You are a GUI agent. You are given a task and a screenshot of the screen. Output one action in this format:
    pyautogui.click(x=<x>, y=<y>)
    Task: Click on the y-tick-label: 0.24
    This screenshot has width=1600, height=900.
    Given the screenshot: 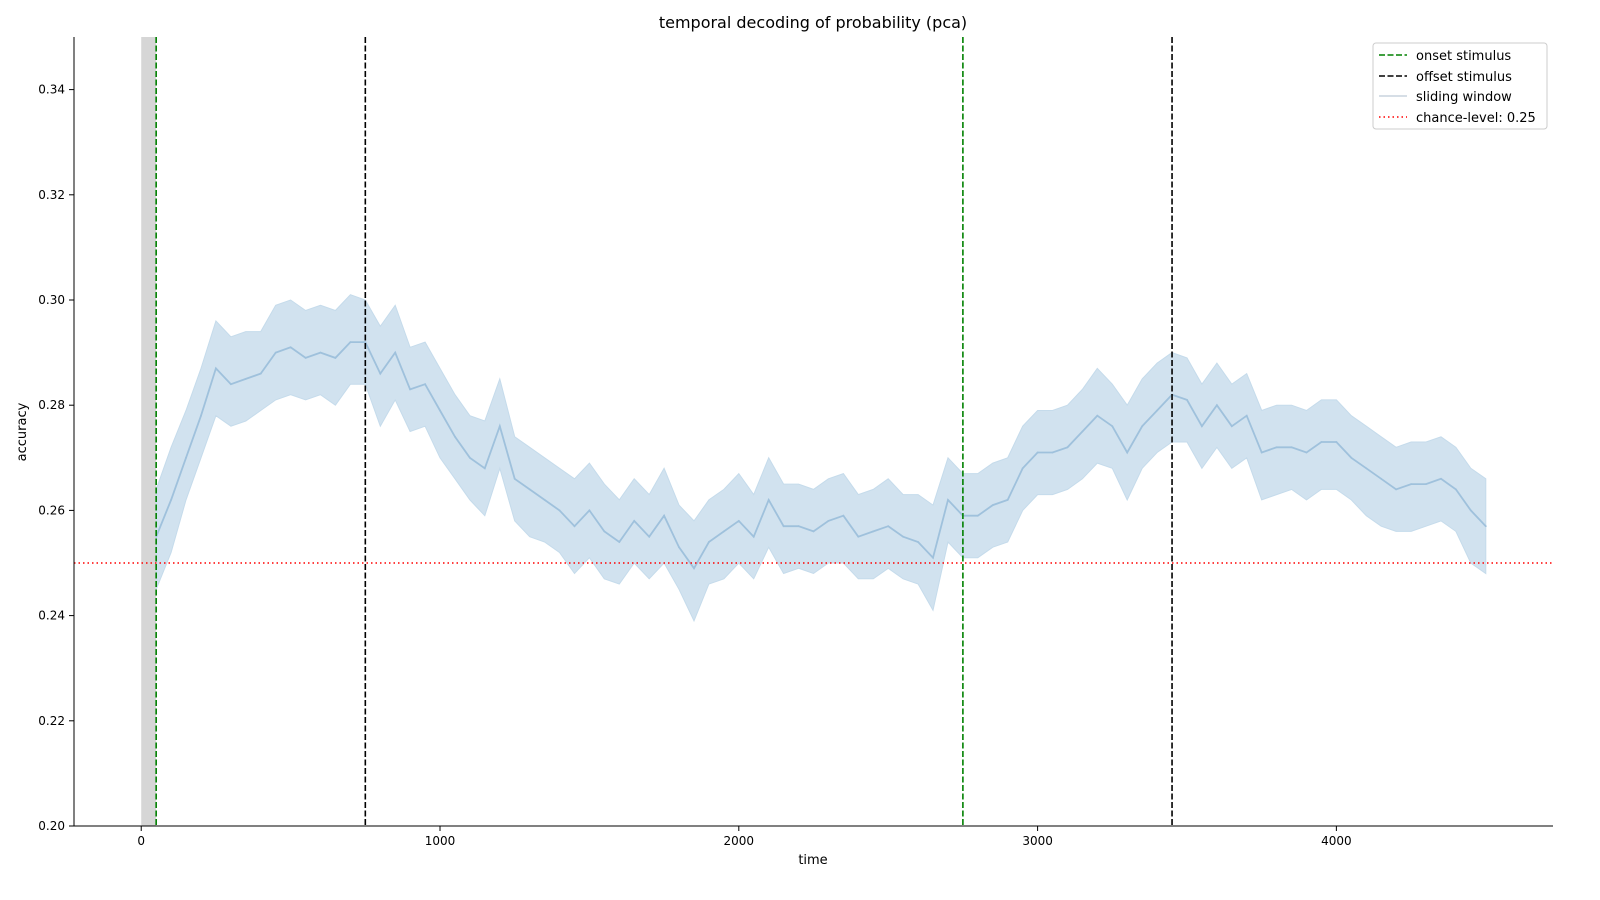 What is the action you would take?
    pyautogui.click(x=51, y=616)
    